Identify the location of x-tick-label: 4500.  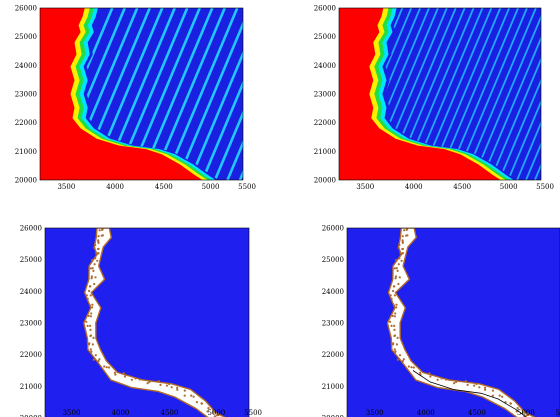
(462, 187).